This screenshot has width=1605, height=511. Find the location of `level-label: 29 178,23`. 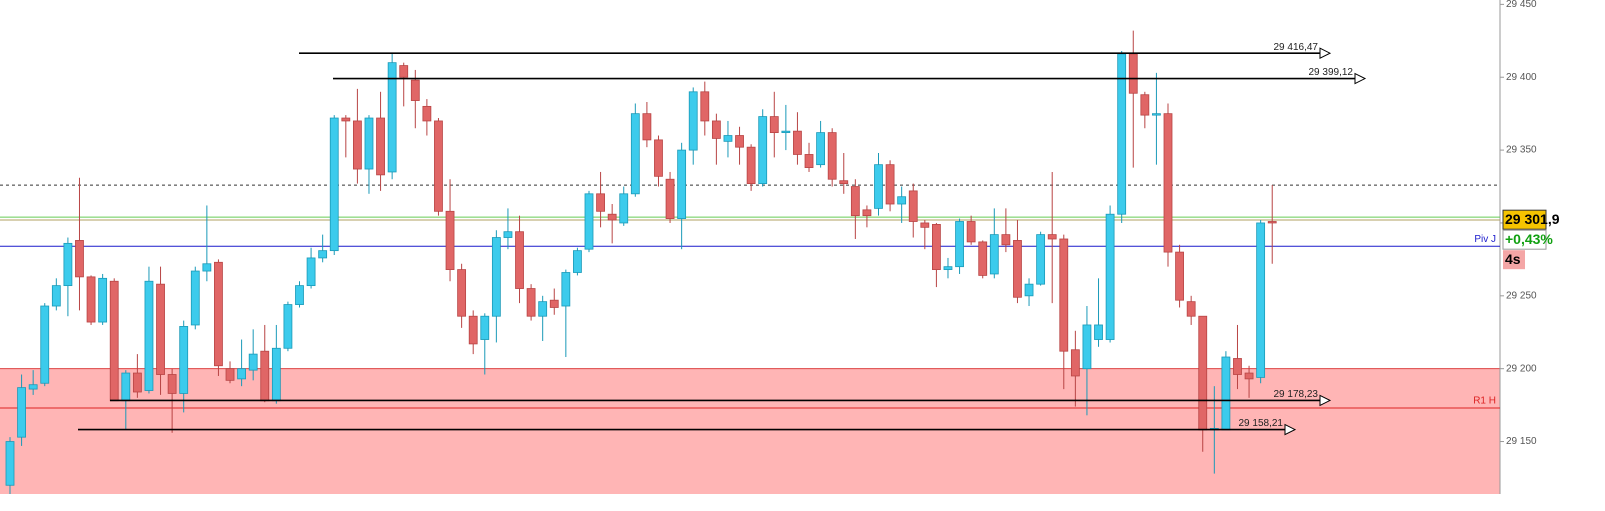

level-label: 29 178,23 is located at coordinates (1296, 394).